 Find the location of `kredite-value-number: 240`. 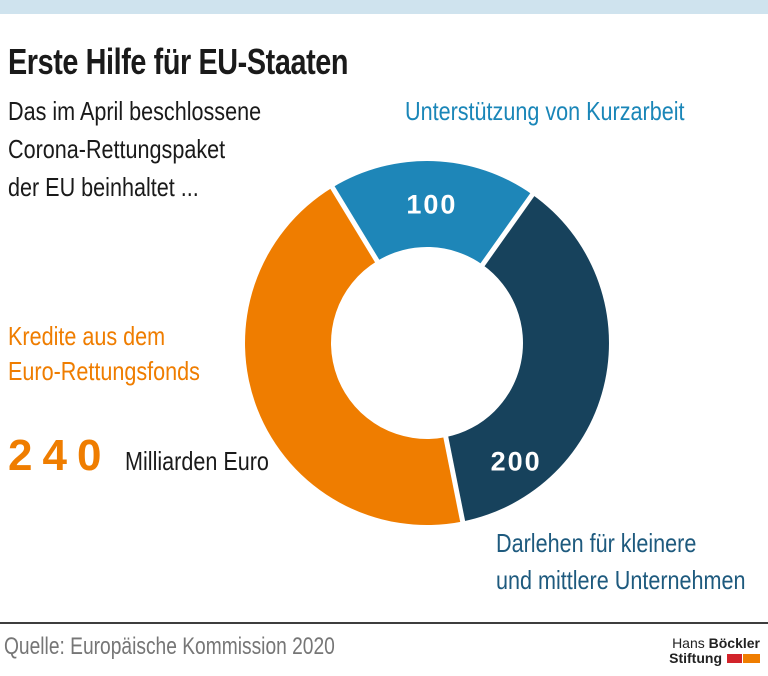

kredite-value-number: 240 is located at coordinates (60, 455).